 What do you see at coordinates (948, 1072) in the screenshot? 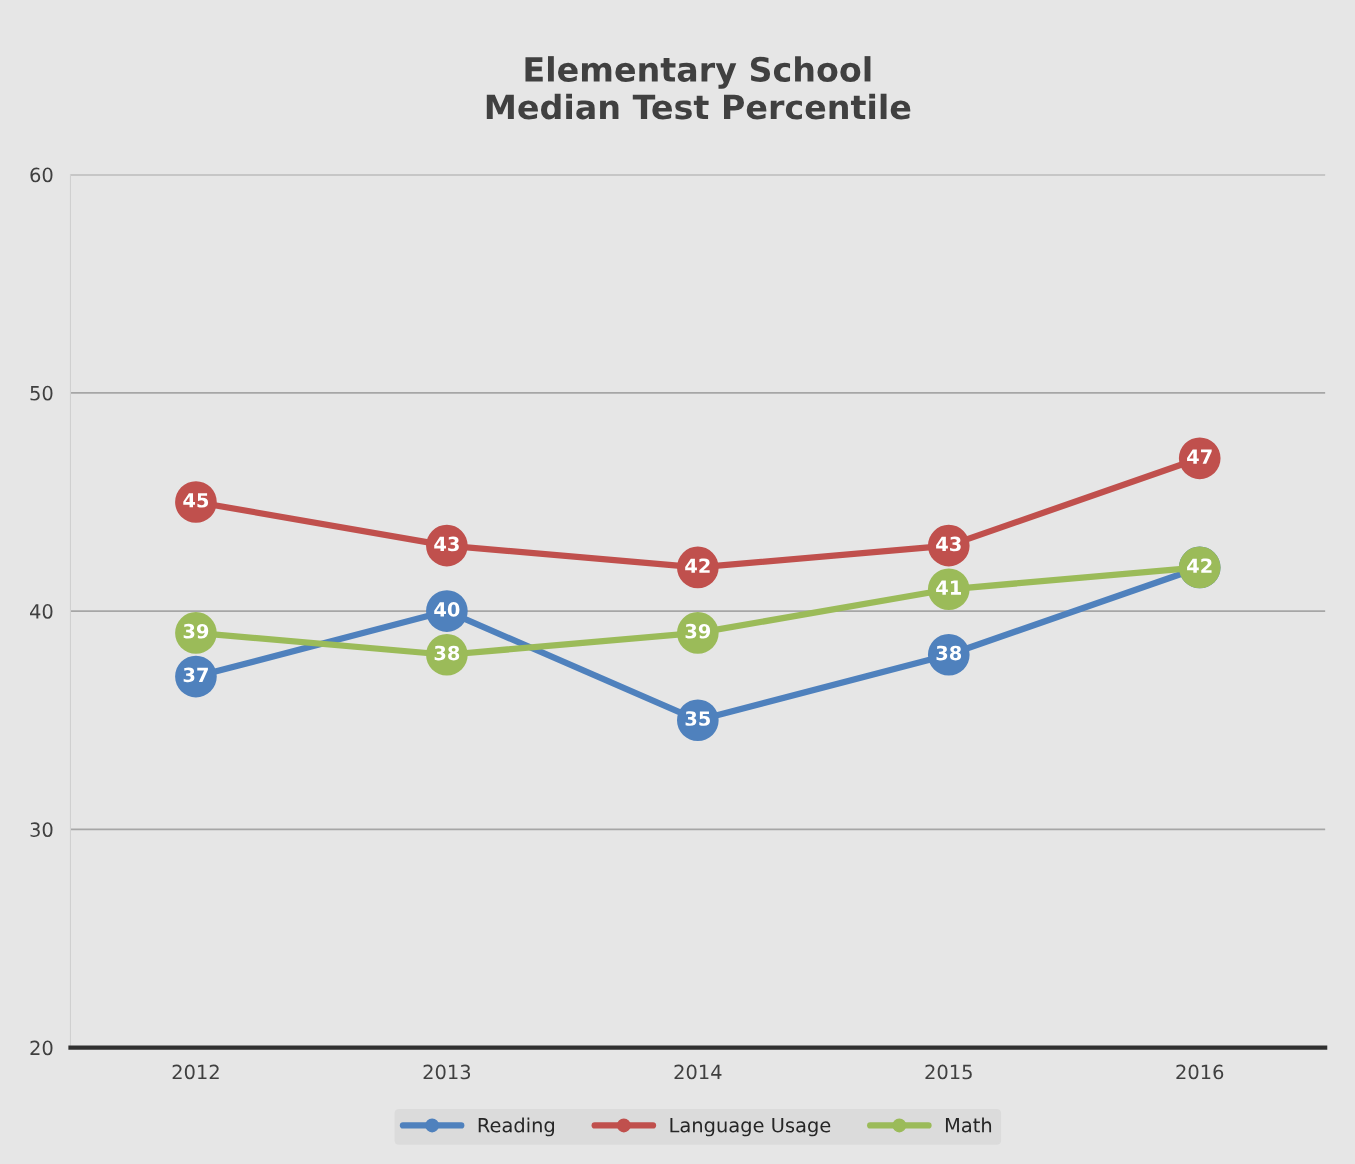
I see `x-tick-label: 2015` at bounding box center [948, 1072].